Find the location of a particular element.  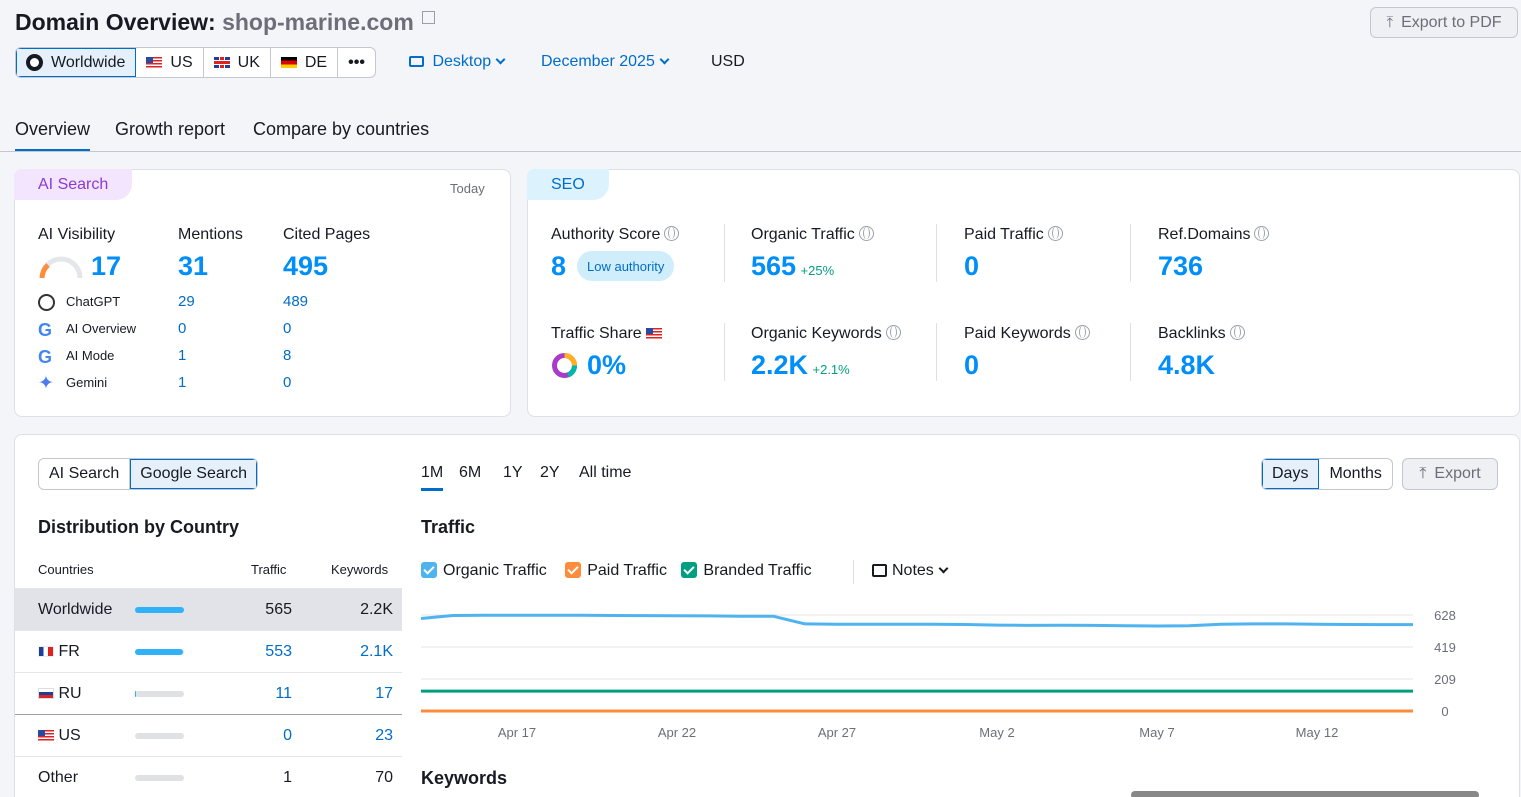

title-prefix: Domain Overview: is located at coordinates (115, 22).